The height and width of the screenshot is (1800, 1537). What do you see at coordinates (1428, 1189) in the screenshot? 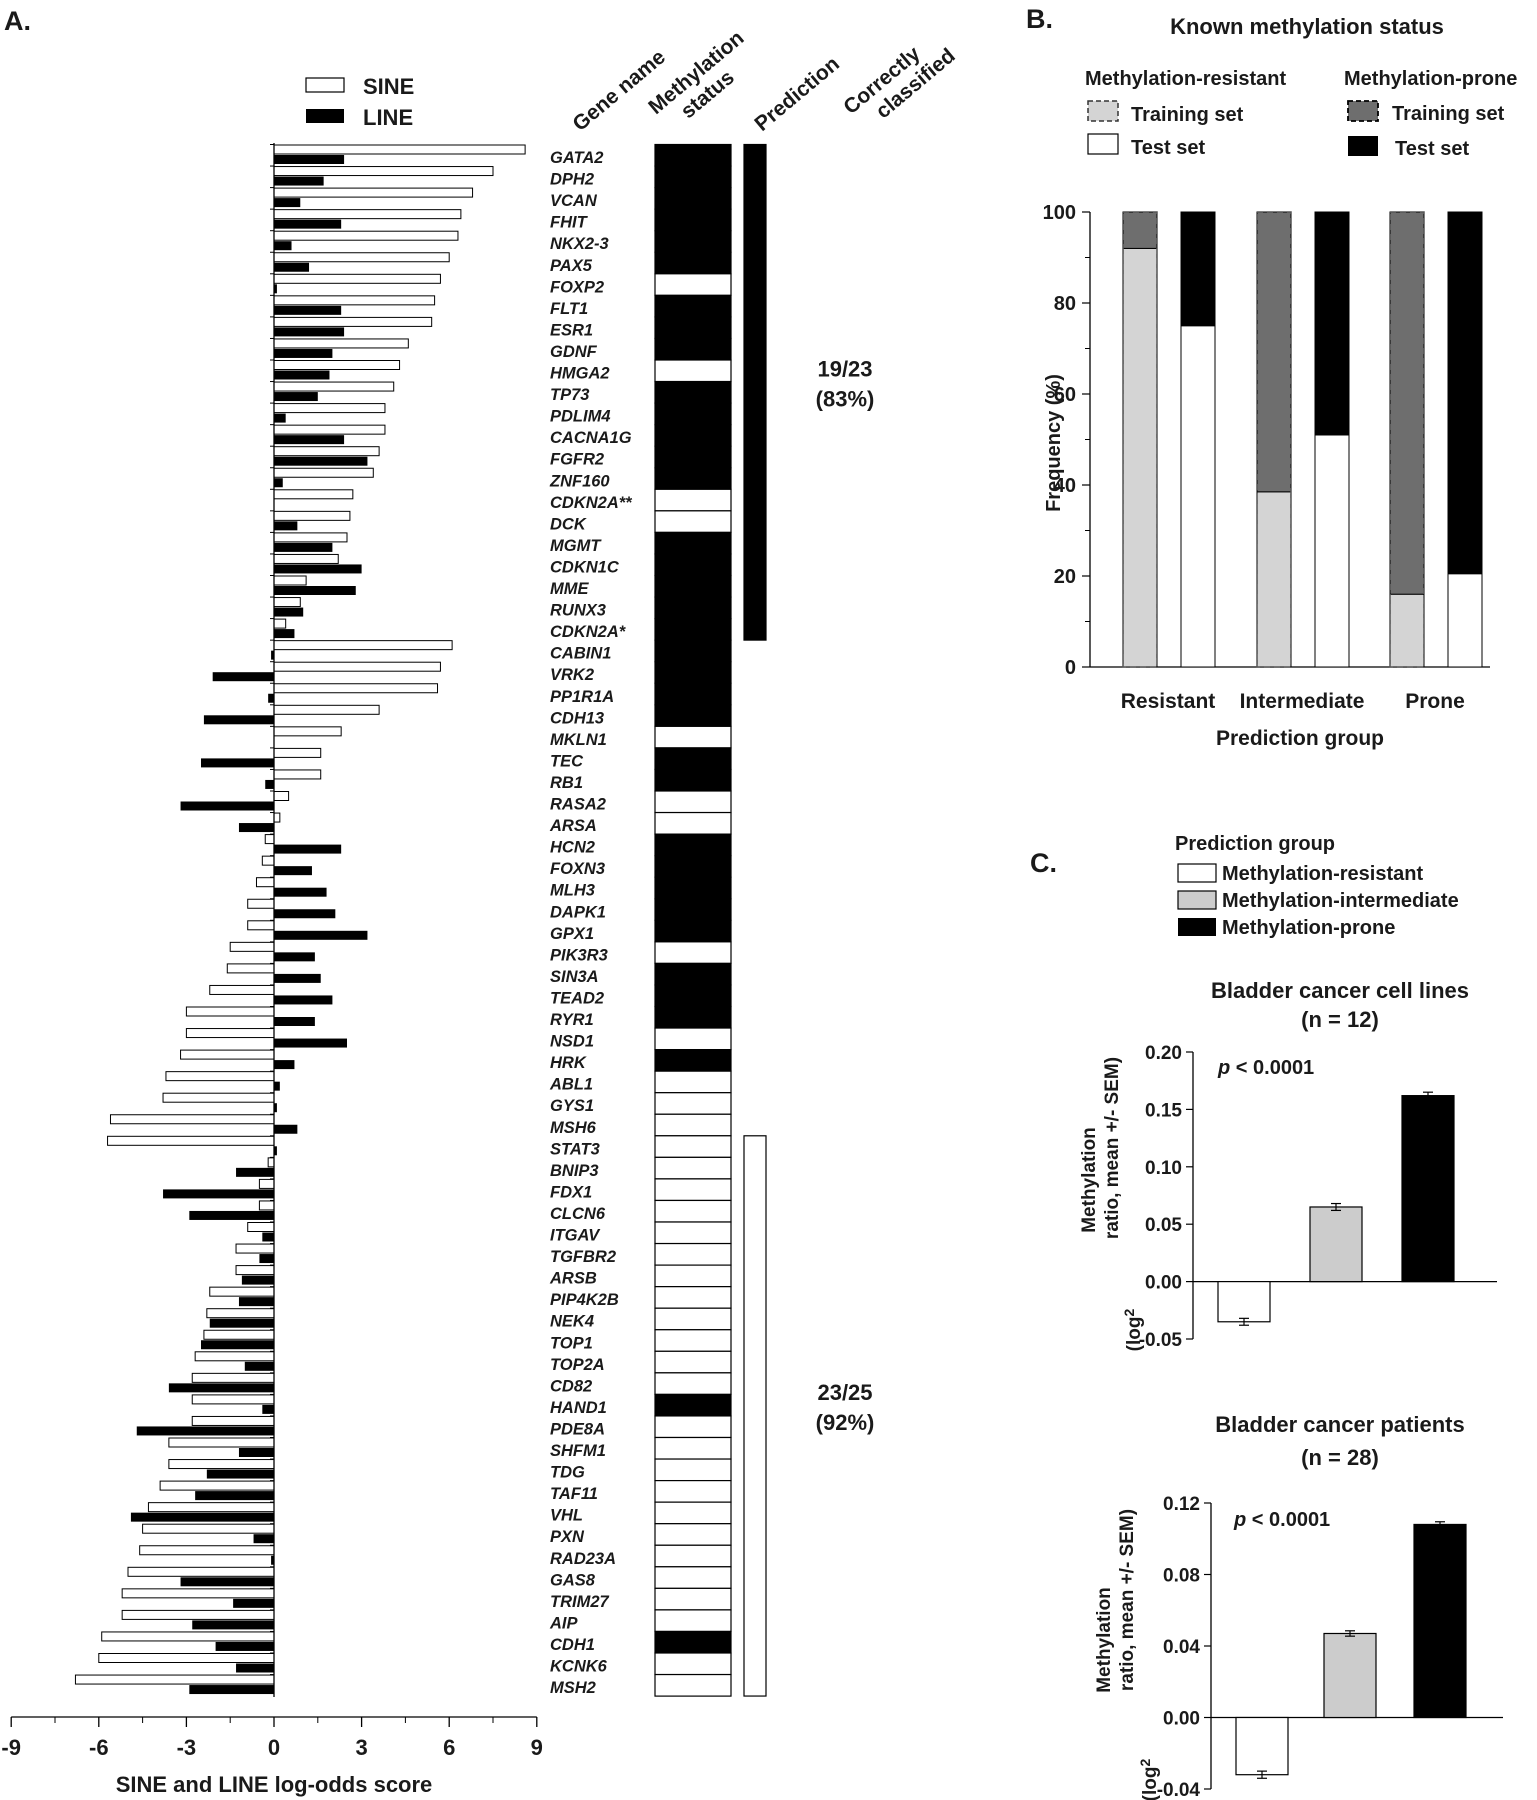
I see `bar-prone` at bounding box center [1428, 1189].